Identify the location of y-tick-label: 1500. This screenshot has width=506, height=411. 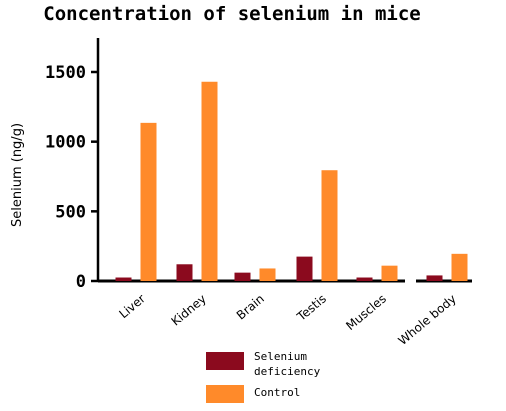
(65, 73).